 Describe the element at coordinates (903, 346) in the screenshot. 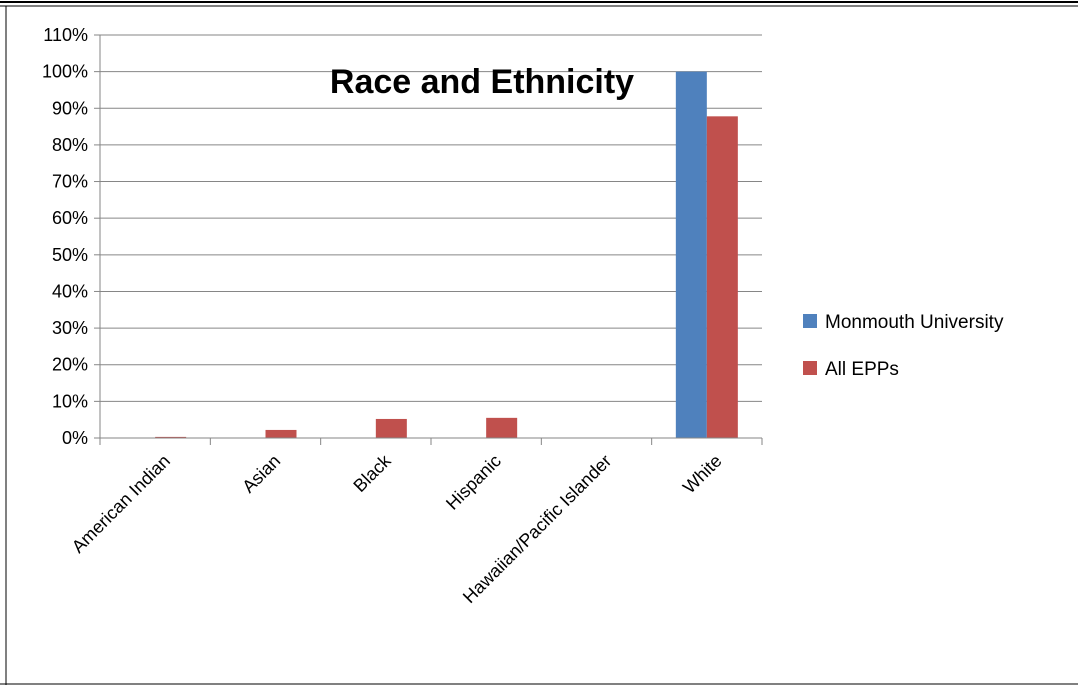

I see `legend: Monmouth University All EPPs` at that location.